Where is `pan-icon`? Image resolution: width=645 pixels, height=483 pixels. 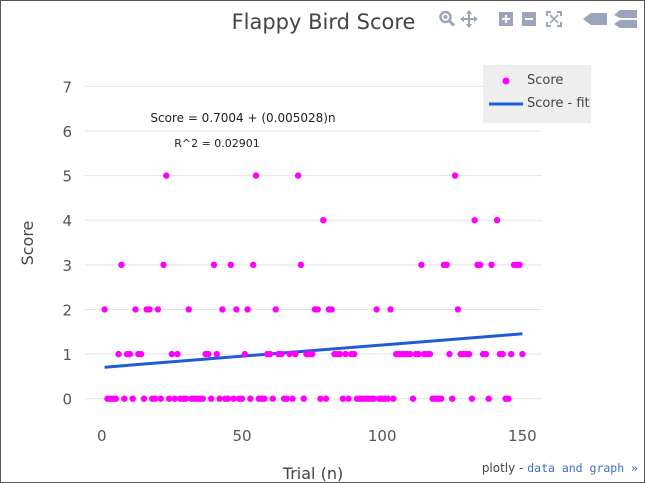
pan-icon is located at coordinates (469, 19).